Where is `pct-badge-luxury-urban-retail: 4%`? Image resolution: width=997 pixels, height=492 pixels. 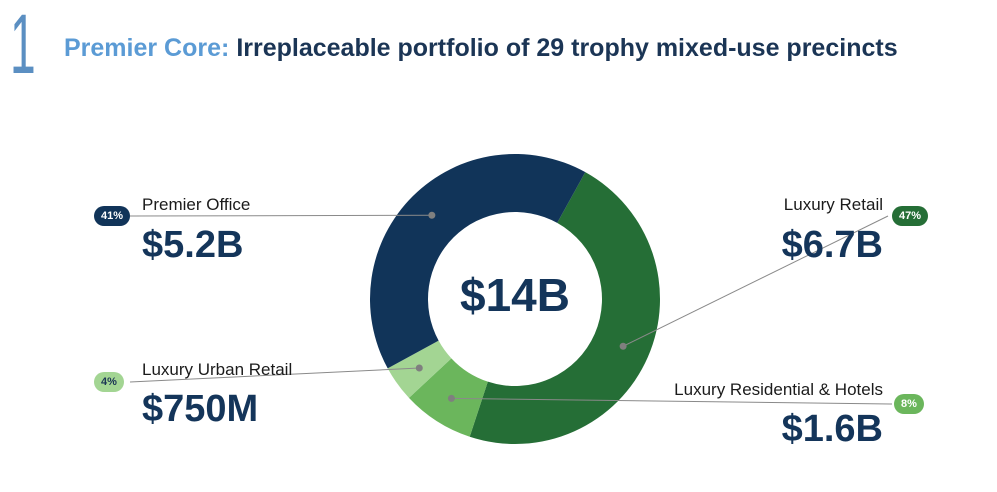
pct-badge-luxury-urban-retail: 4% is located at coordinates (109, 382).